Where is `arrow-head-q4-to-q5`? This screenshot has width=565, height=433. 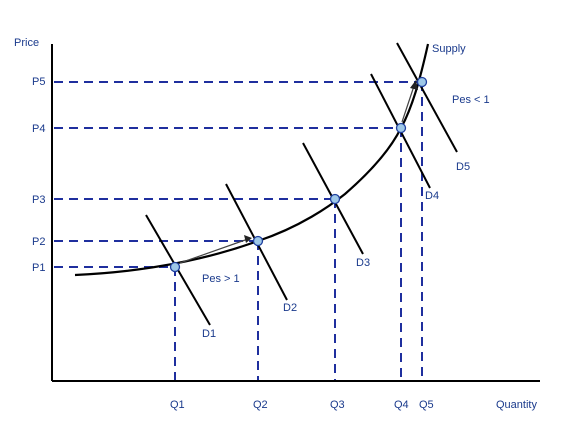 arrow-head-q4-to-q5 is located at coordinates (414, 85).